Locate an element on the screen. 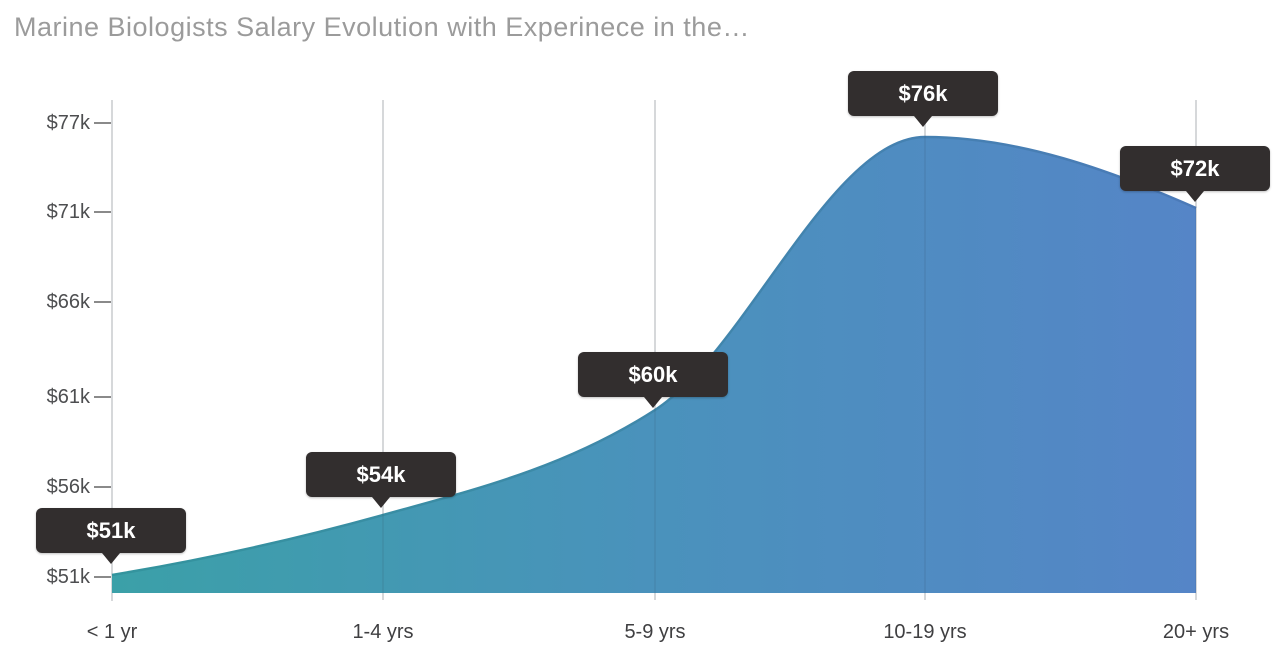 Image resolution: width=1280 pixels, height=660 pixels. x-tick-label: < 1 yr is located at coordinates (112, 632).